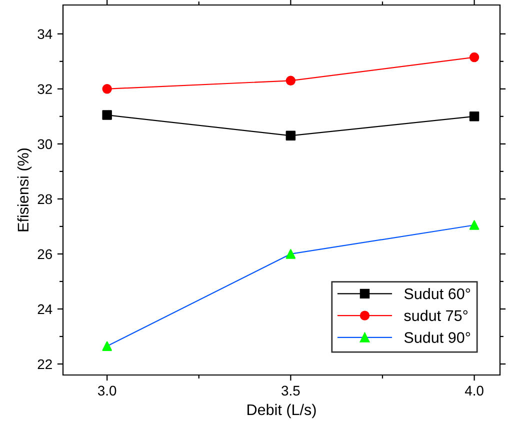 This screenshot has width=509, height=421. Describe the element at coordinates (24, 190) in the screenshot. I see `y-axis-title: Efisiensi (%)` at that location.